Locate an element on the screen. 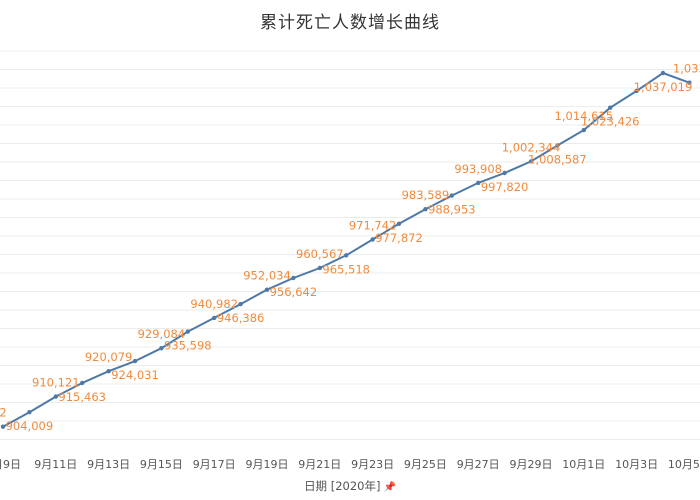  data-label: 946,386 is located at coordinates (241, 318).